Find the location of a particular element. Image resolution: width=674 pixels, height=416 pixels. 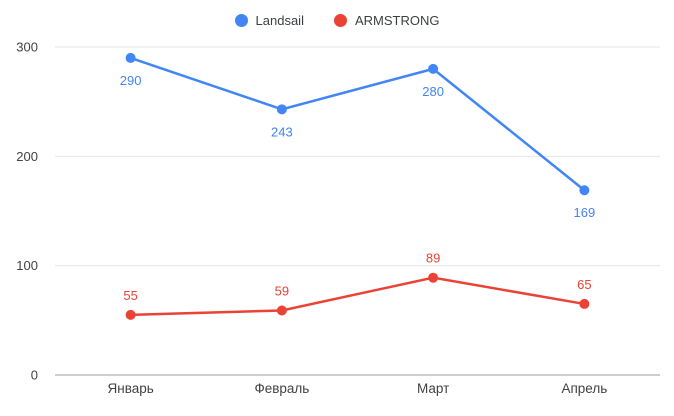

legend-item-armstrong: ARMSTRONG is located at coordinates (386, 20).